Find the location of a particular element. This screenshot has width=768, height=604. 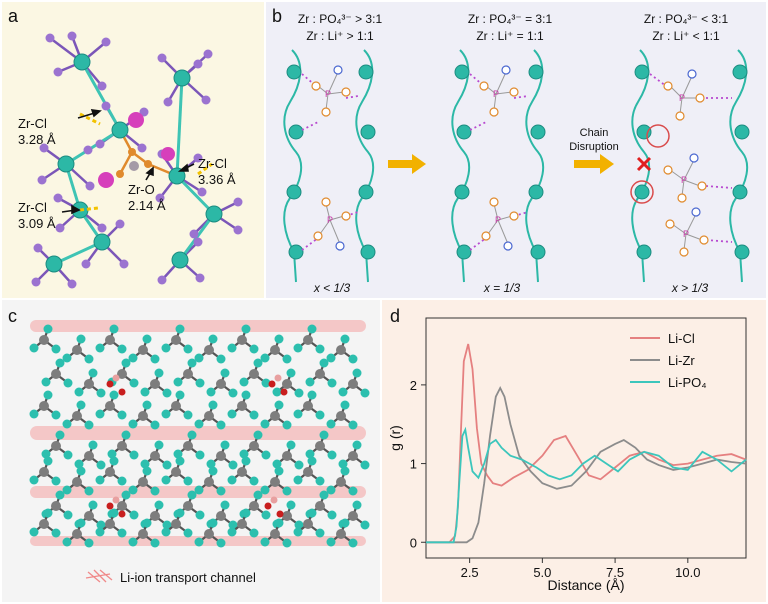

o-atoms is located at coordinates (134, 163).